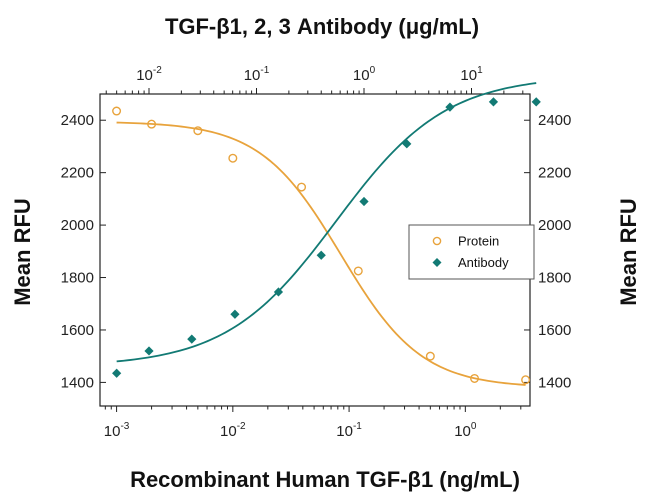 This screenshot has width=650, height=502. I want to click on right-axis-title: Mean RFU, so click(628, 252).